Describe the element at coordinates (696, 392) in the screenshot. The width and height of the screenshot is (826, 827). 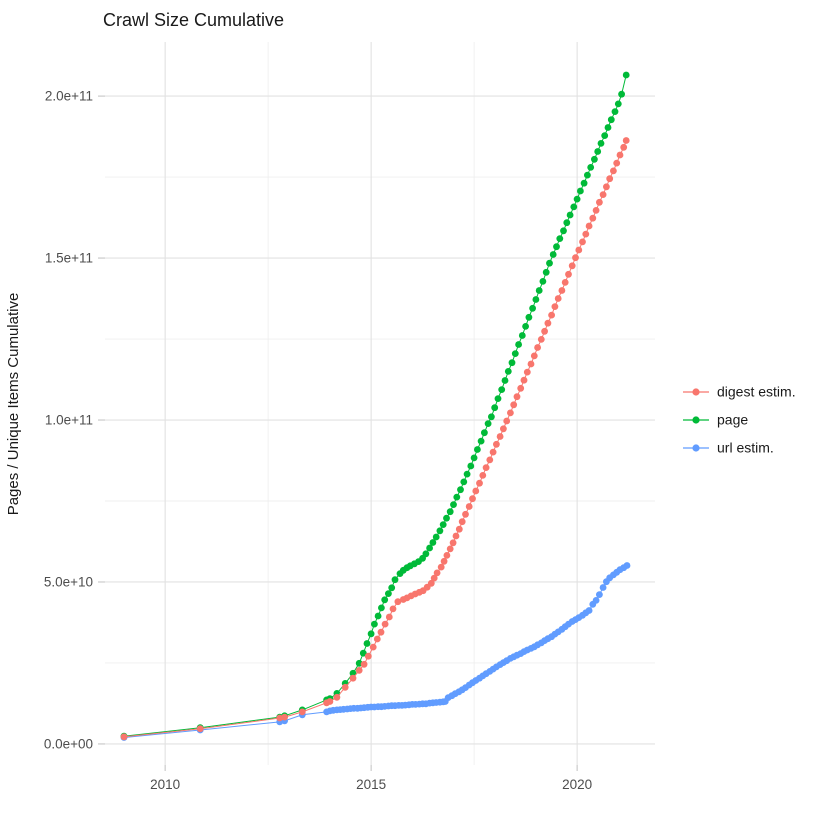
I see `legend-key-dot-icon` at that location.